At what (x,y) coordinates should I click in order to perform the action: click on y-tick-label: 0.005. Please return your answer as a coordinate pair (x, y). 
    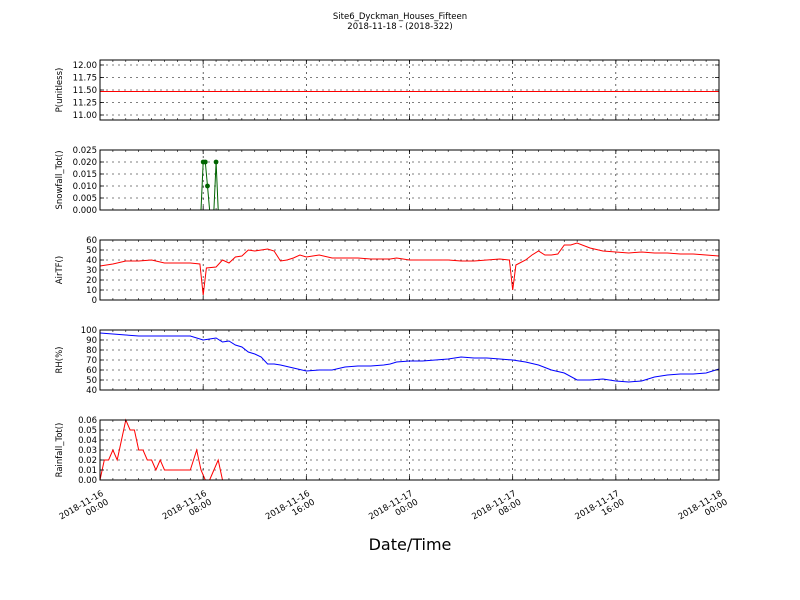
    Looking at the image, I should click on (85, 199).